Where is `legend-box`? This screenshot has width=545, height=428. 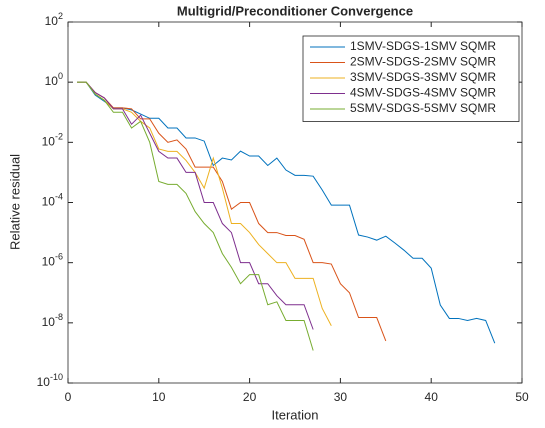 legend-box is located at coordinates (411, 78).